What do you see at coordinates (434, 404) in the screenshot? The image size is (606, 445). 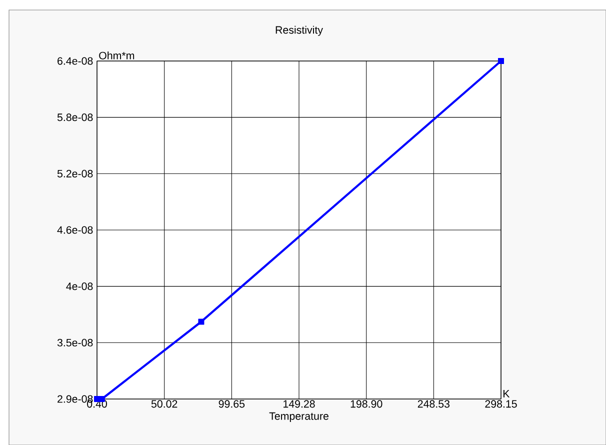 I see `x-tick-label: 248.53` at bounding box center [434, 404].